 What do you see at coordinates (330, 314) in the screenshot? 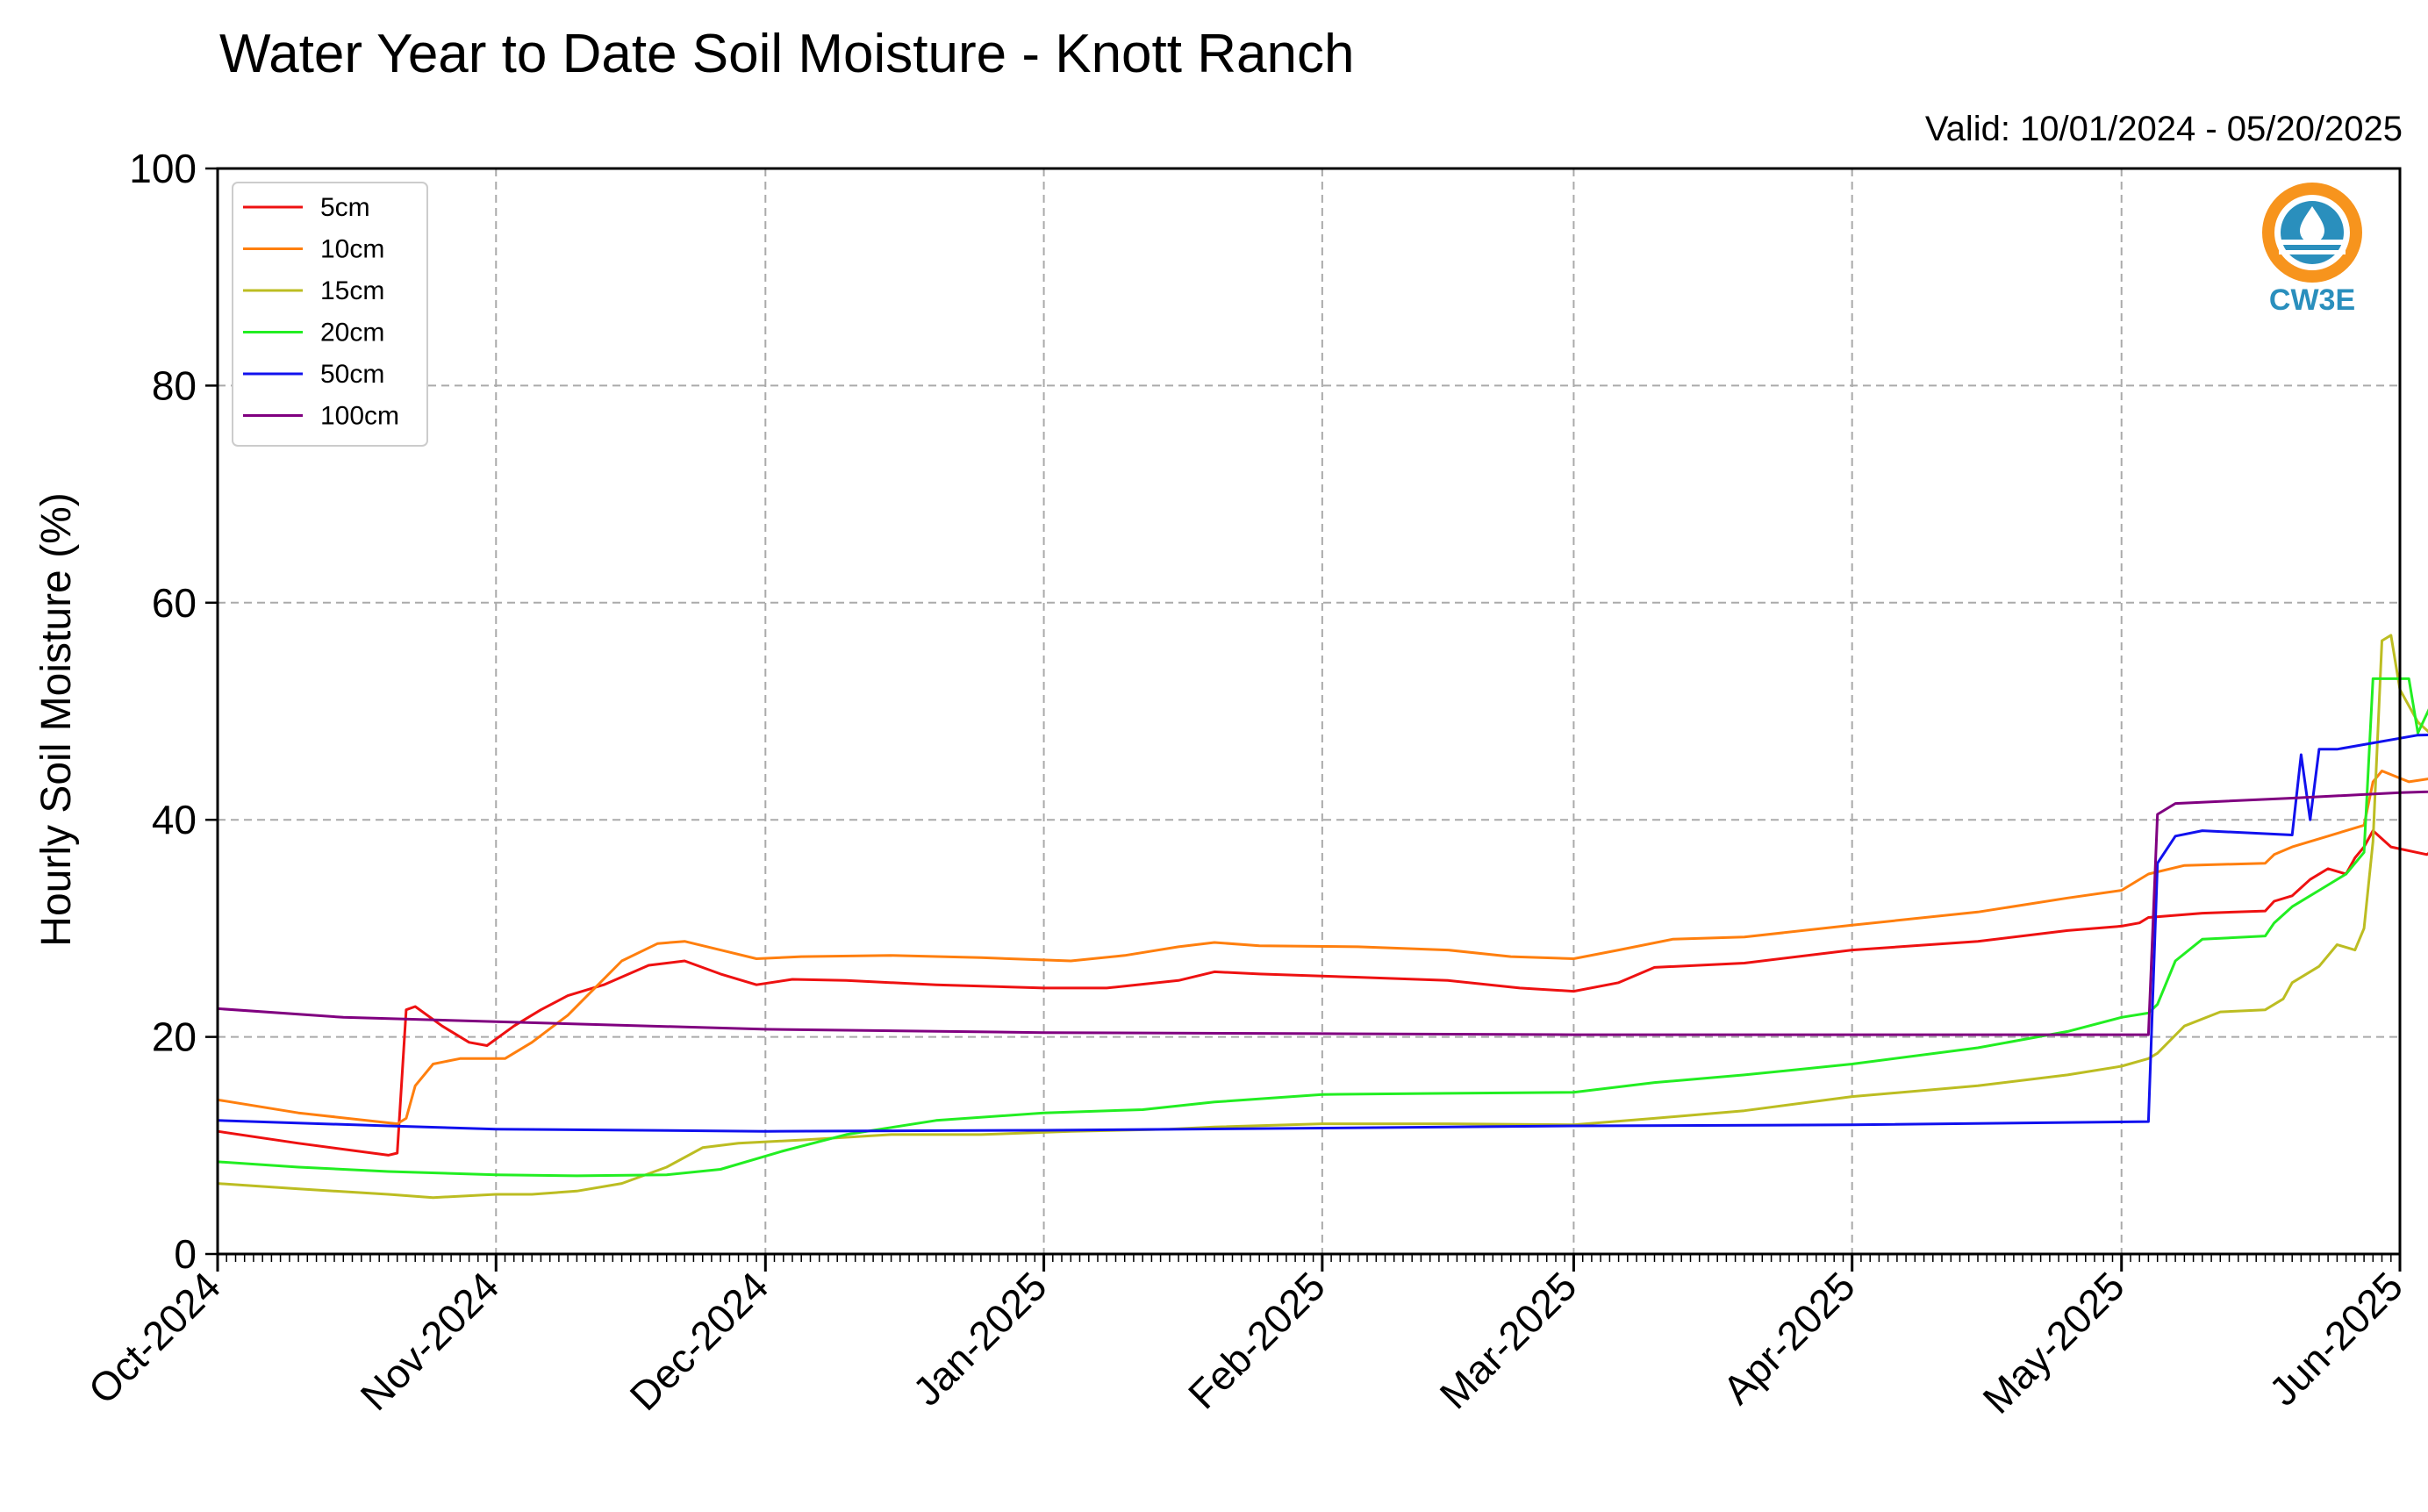
I see `legend: 5cm 10cm 15cm 20cm 50cm 100cm` at bounding box center [330, 314].